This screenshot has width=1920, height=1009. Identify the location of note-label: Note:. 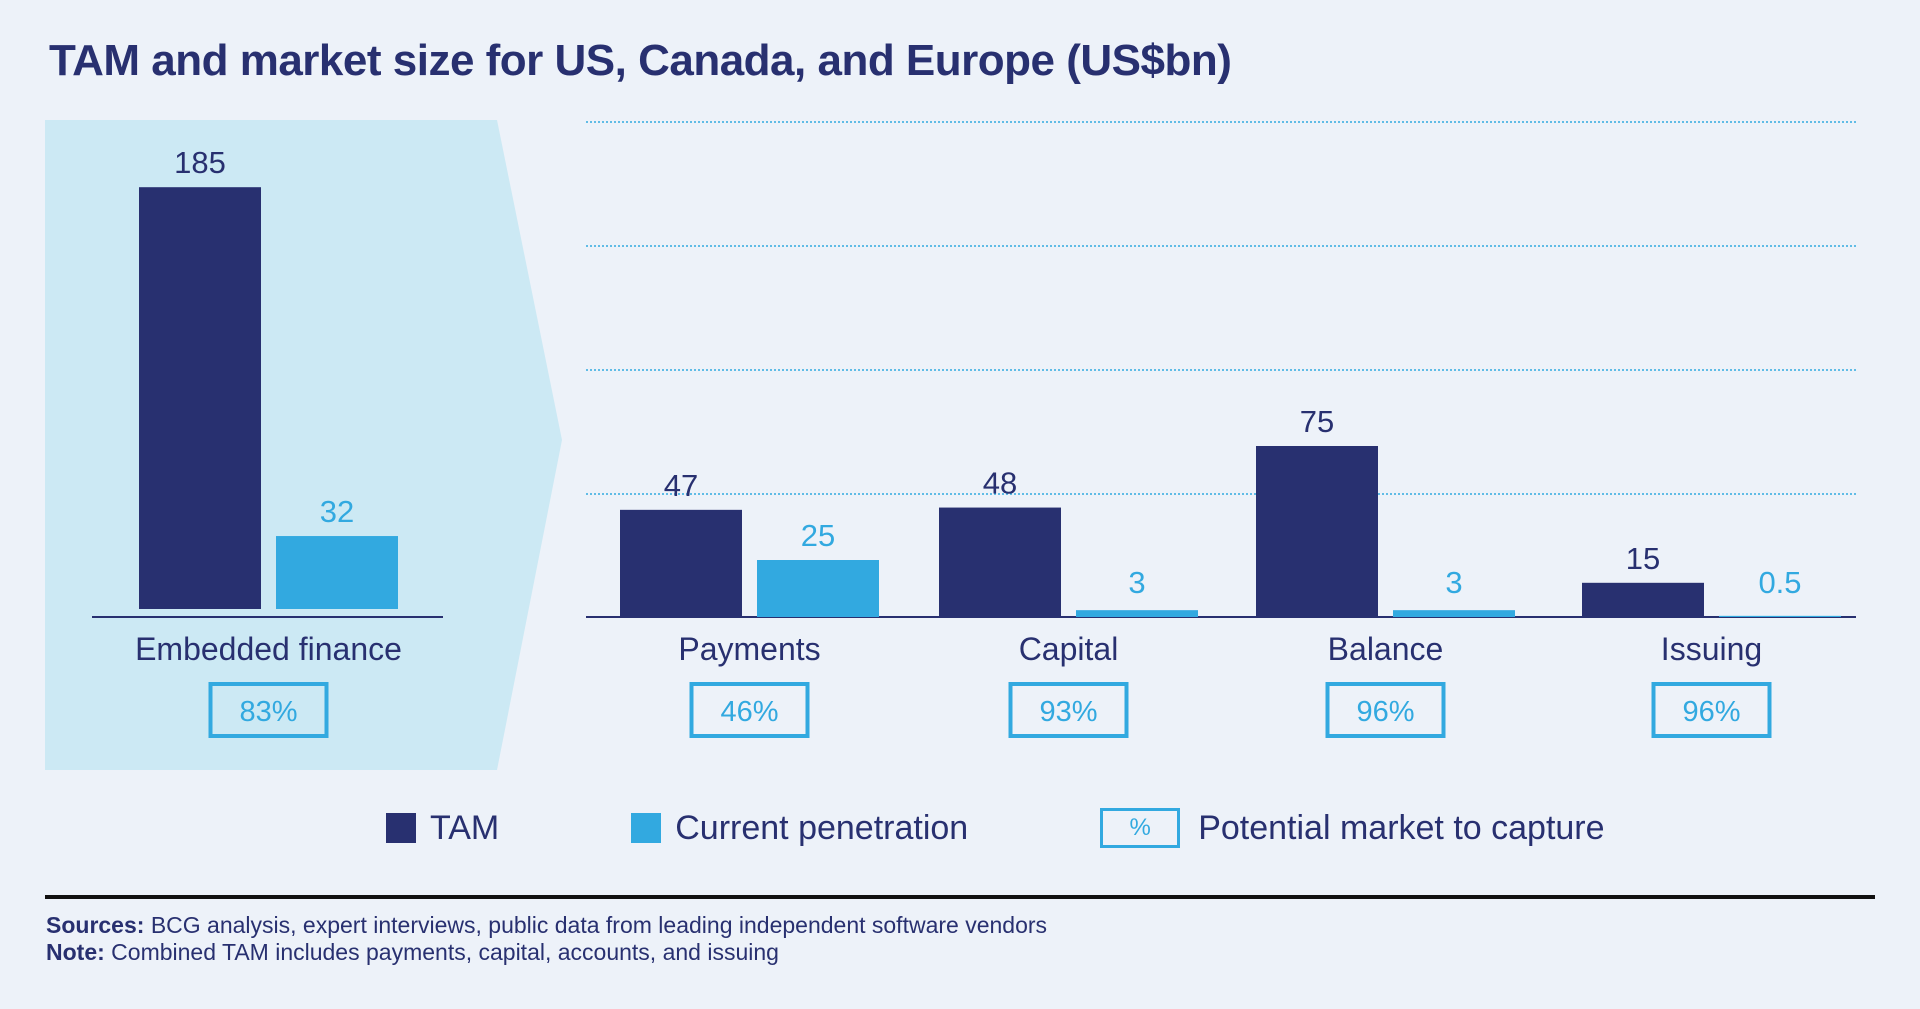
(75, 952).